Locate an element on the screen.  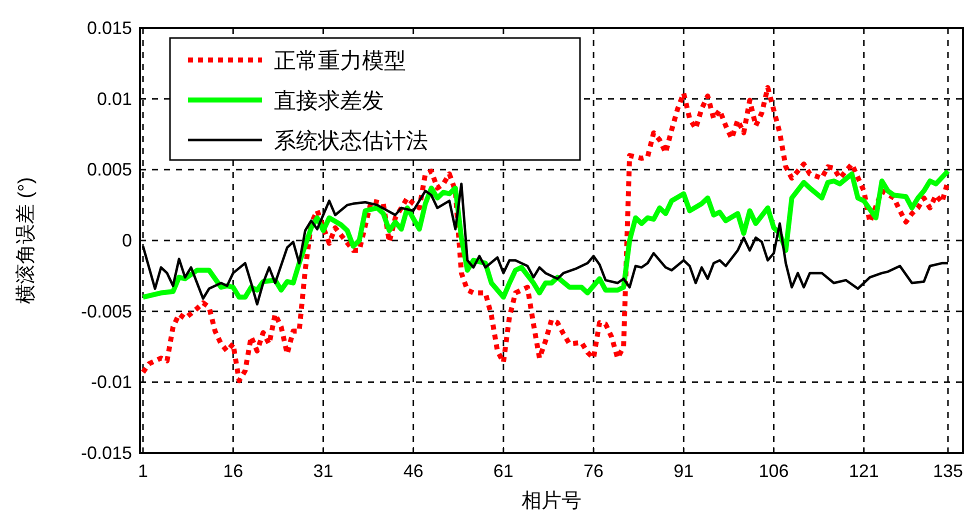
x-tick-label: 121 is located at coordinates (863, 471).